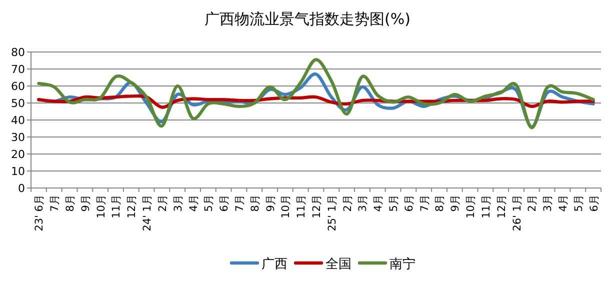 The image size is (615, 282). Describe the element at coordinates (403, 264) in the screenshot. I see `legend-label: 南宁` at that location.